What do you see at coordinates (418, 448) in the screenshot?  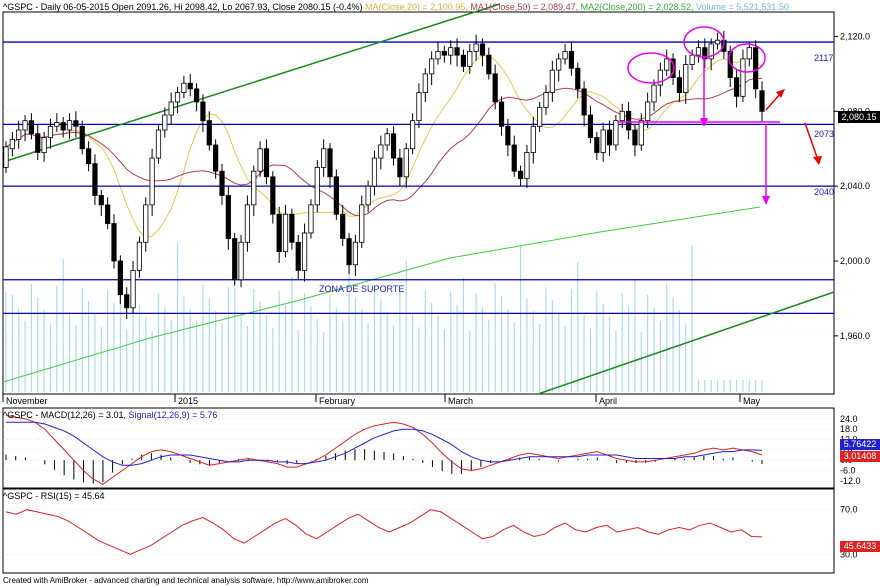 I see `macd-panel-frame` at bounding box center [418, 448].